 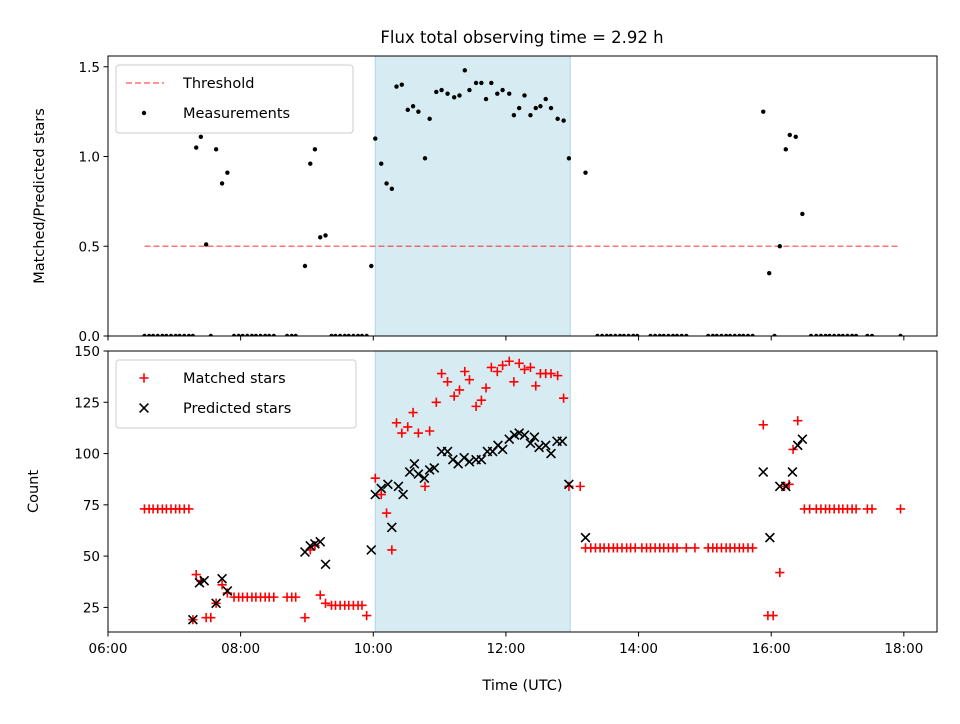 I want to click on chart-title: Flux total observing time = 2.92 h, so click(x=521, y=37).